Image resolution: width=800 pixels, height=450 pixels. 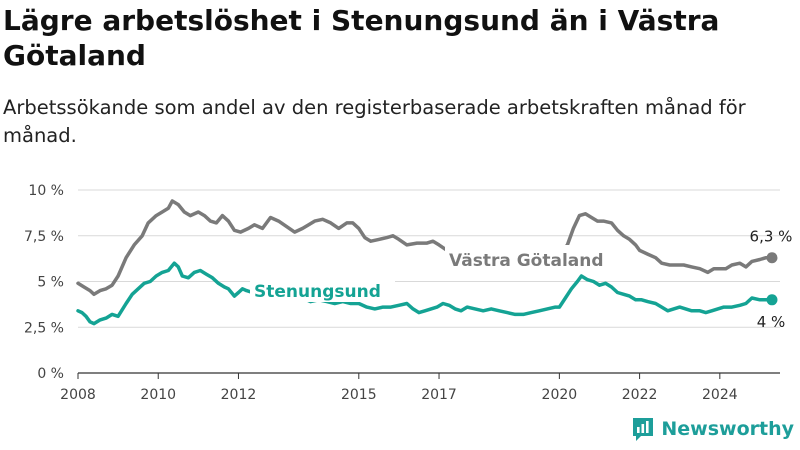 I want to click on stenungsund-label-bg, so click(x=322, y=290).